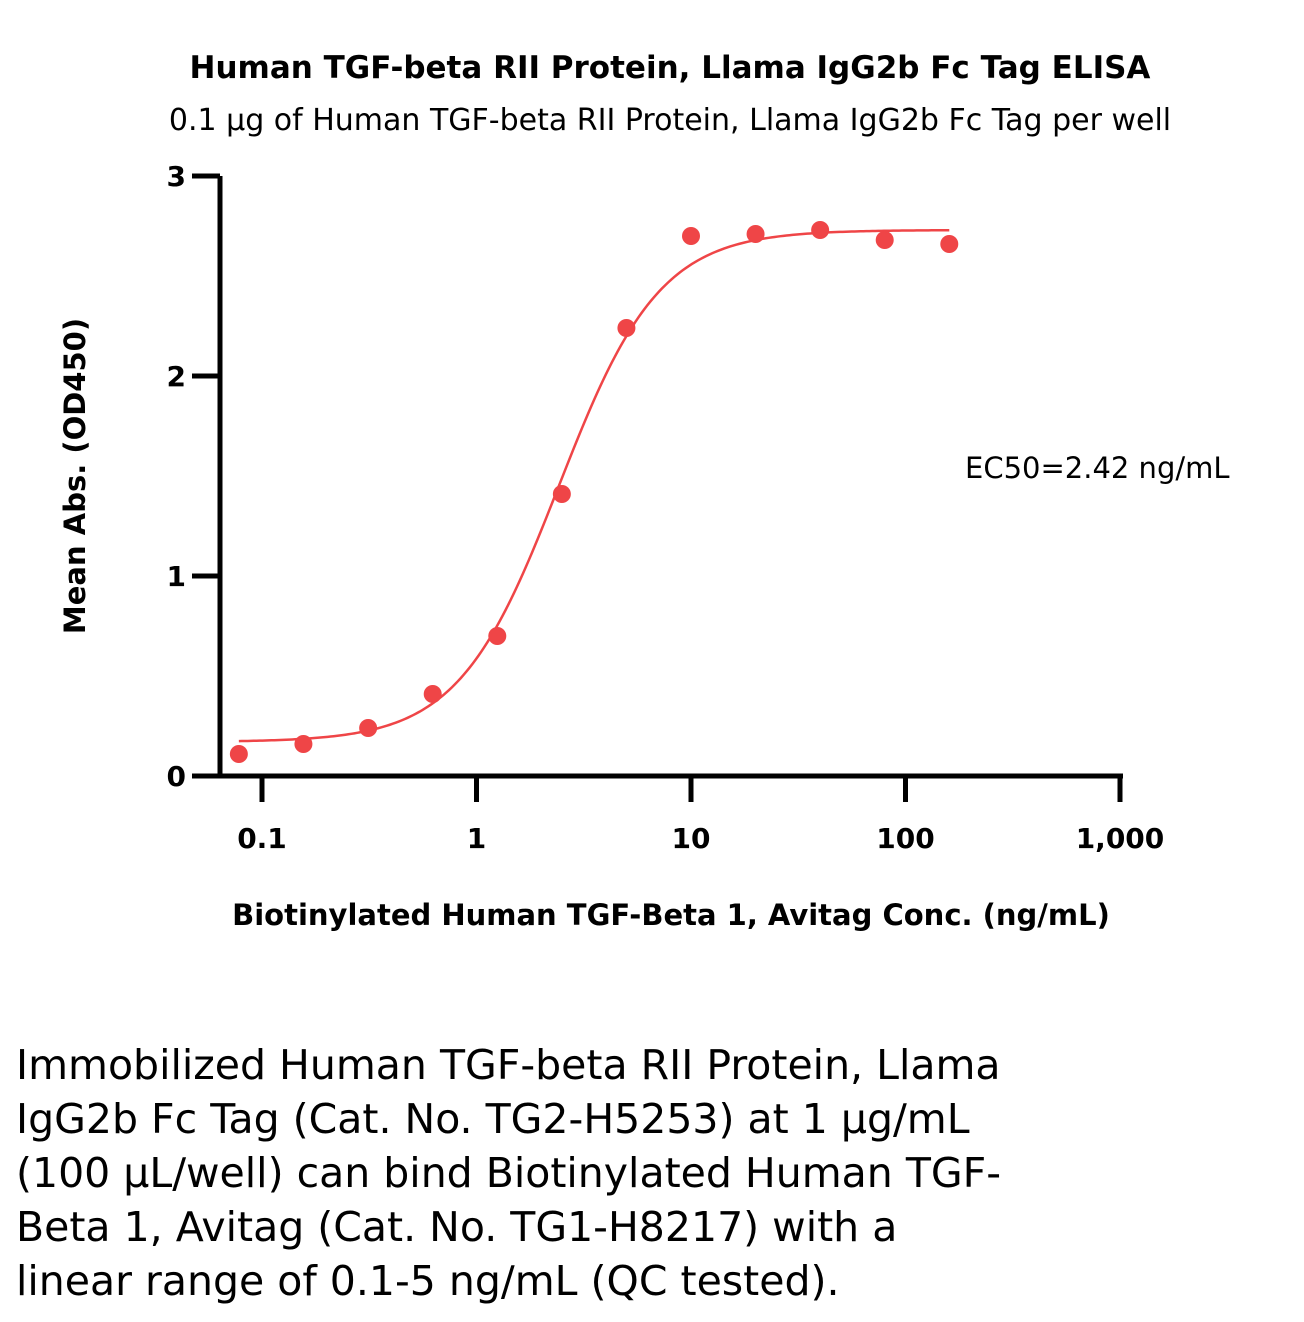 Image resolution: width=1304 pixels, height=1322 pixels. Describe the element at coordinates (176, 776) in the screenshot. I see `y-tick-label: 0` at that location.